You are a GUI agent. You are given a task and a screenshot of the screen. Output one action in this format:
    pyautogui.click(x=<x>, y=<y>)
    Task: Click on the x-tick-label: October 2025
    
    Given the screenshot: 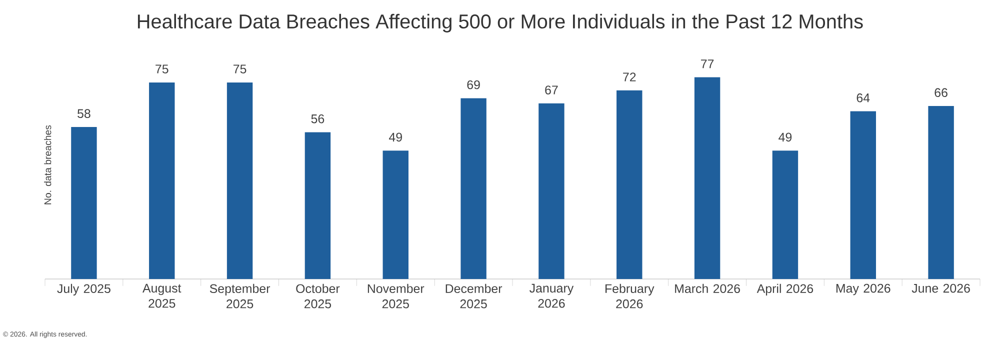 What is the action you would take?
    pyautogui.click(x=318, y=296)
    